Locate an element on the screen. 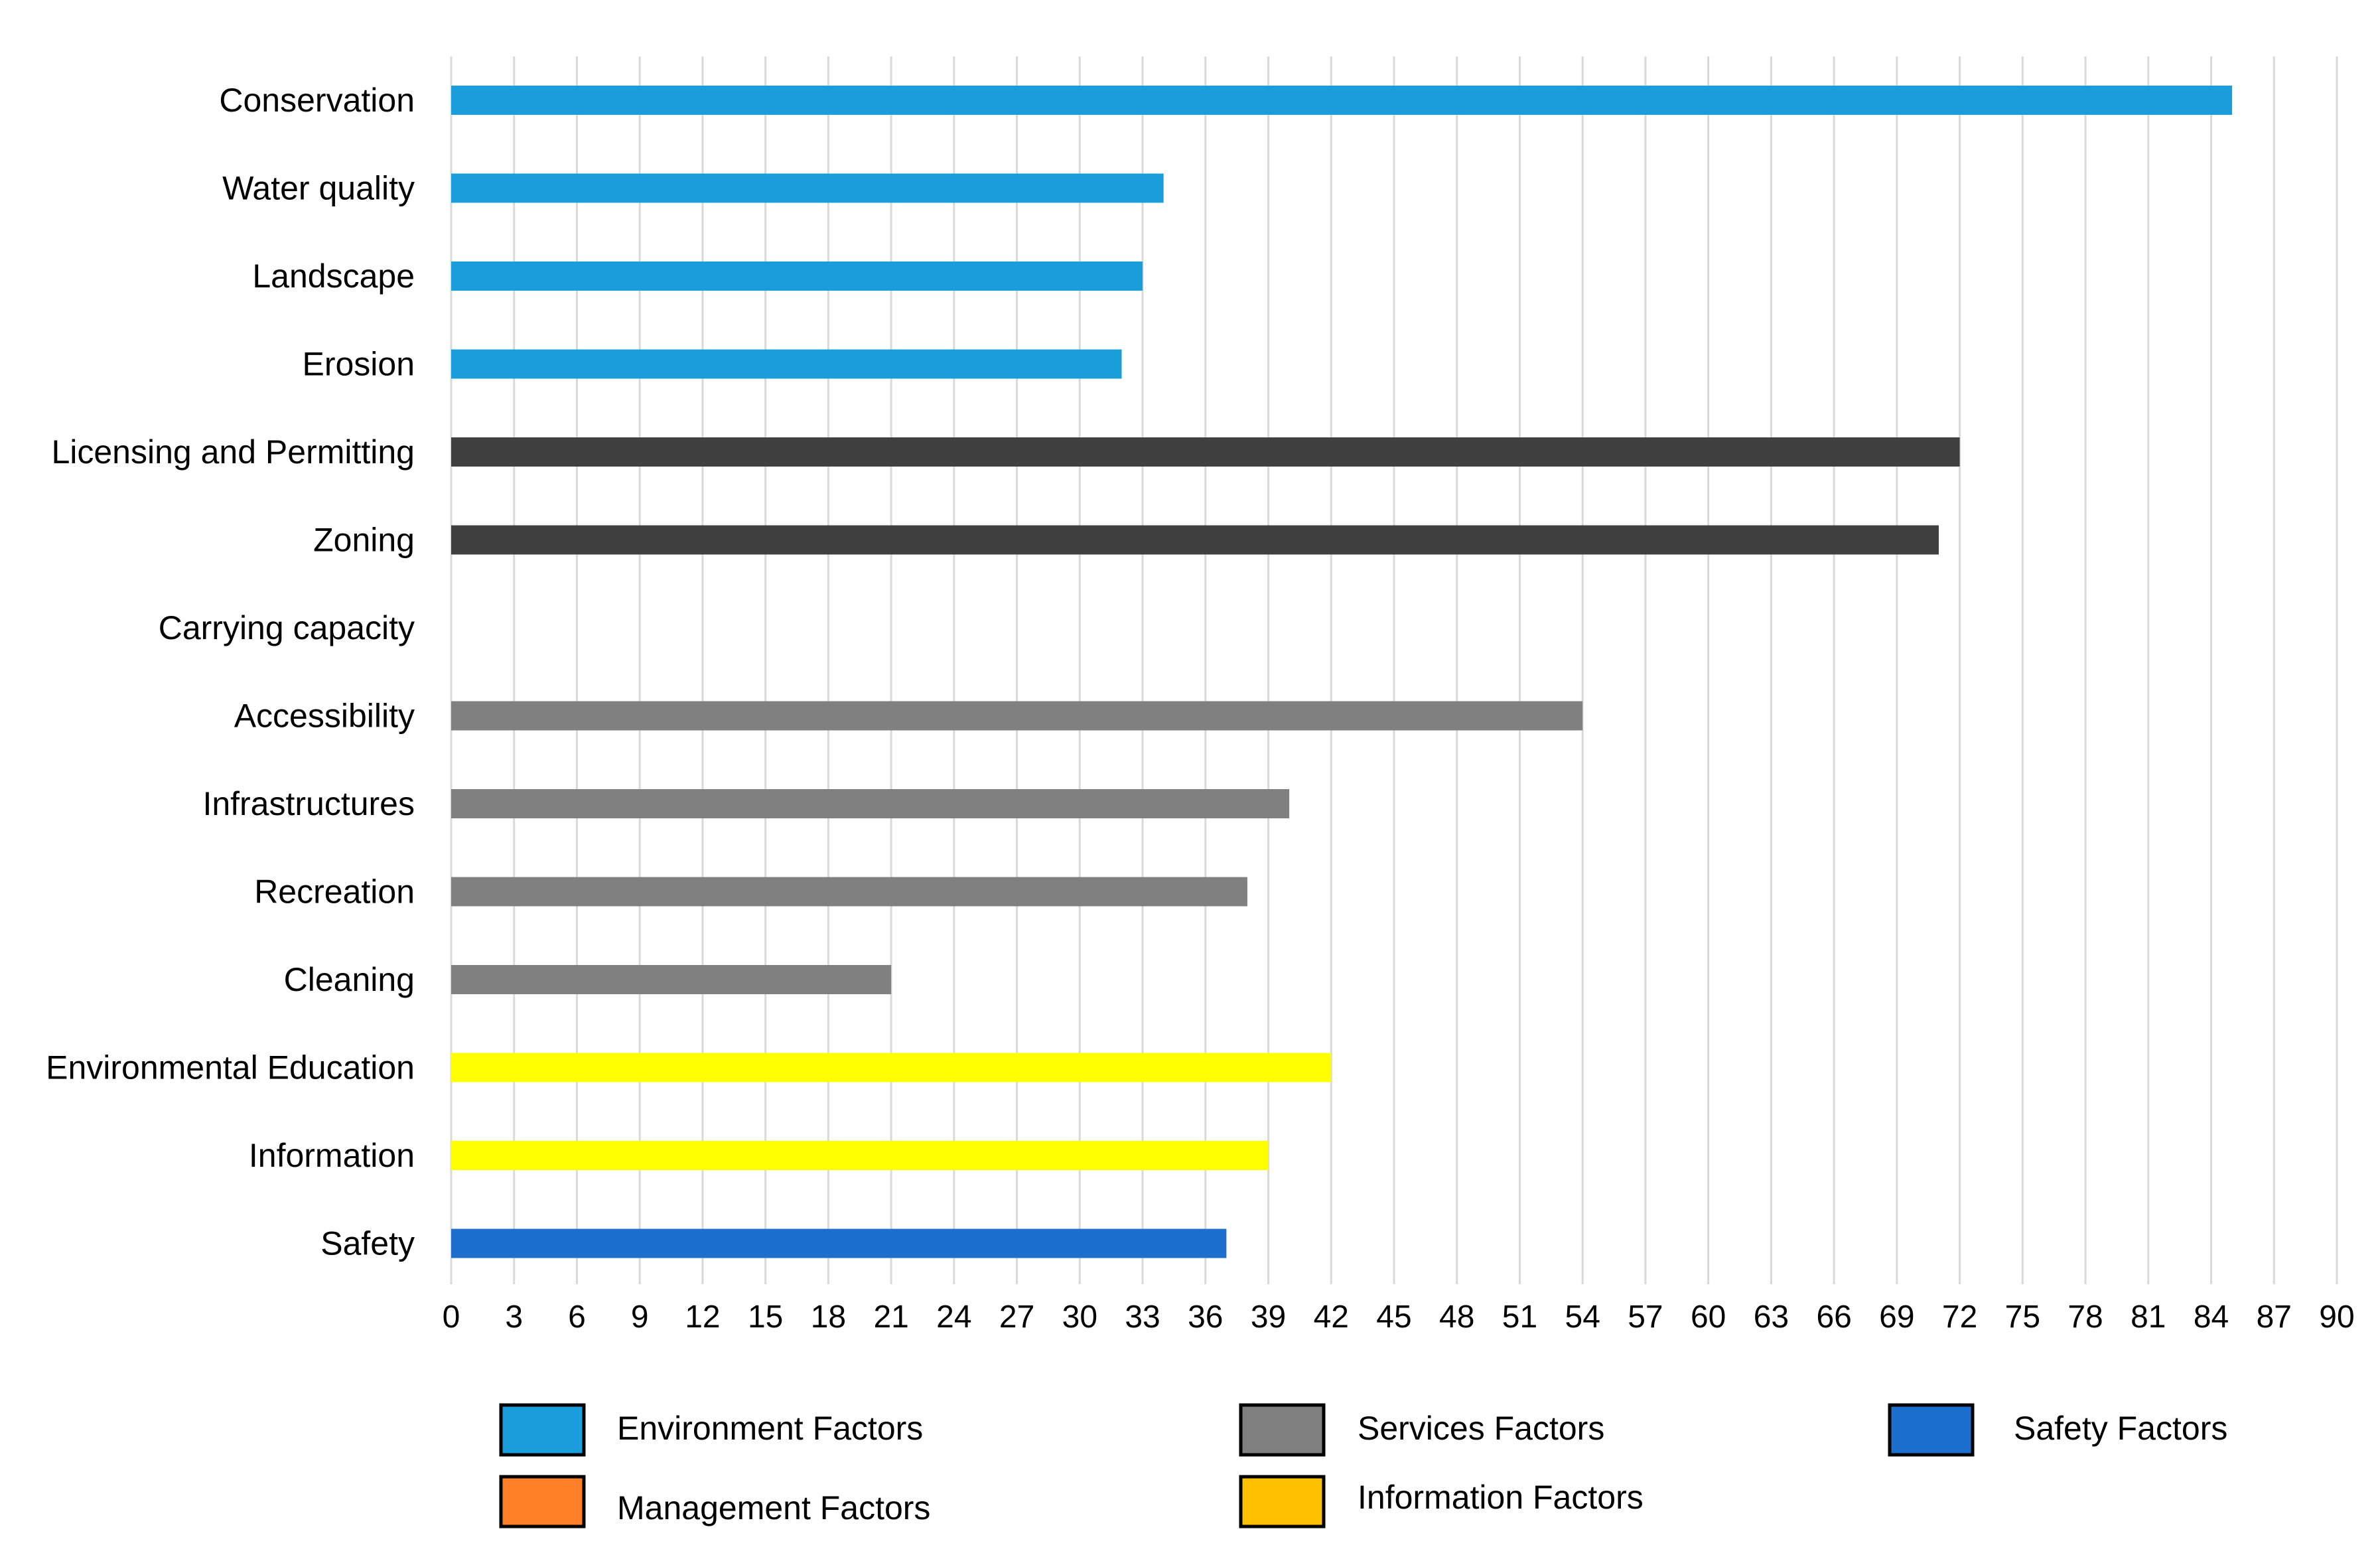 The width and height of the screenshot is (2380, 1561). category-label: Zoning is located at coordinates (364, 540).